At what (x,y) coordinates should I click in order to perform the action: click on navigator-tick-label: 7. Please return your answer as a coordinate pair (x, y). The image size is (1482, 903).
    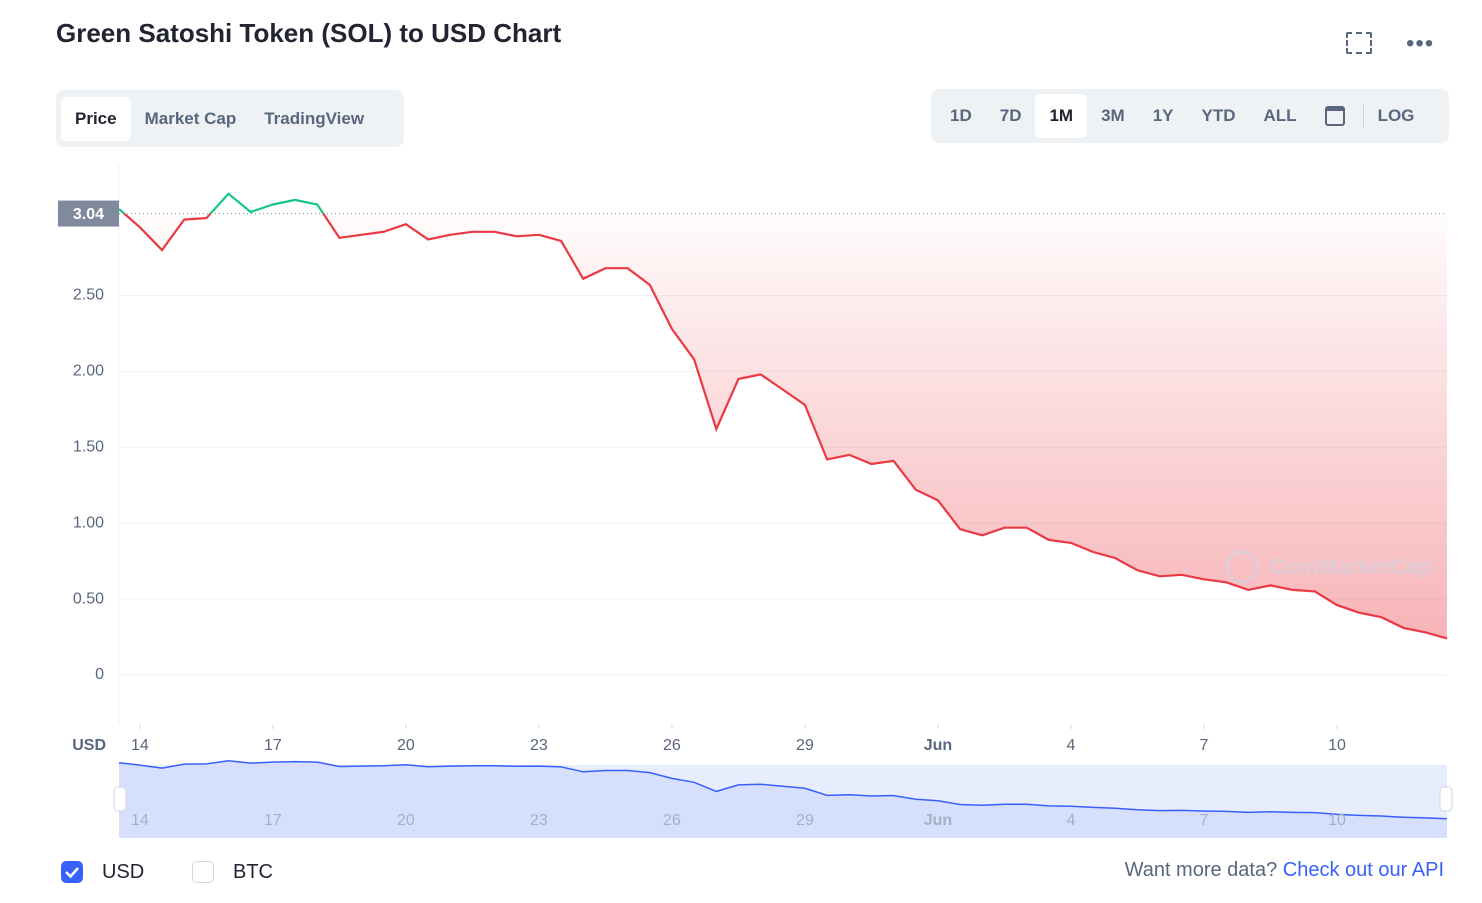
    Looking at the image, I should click on (1204, 820).